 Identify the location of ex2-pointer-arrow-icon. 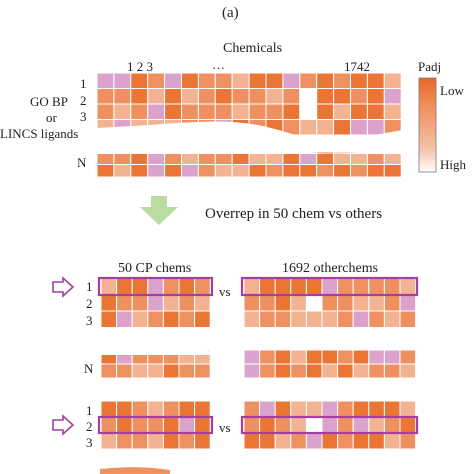
(63, 425).